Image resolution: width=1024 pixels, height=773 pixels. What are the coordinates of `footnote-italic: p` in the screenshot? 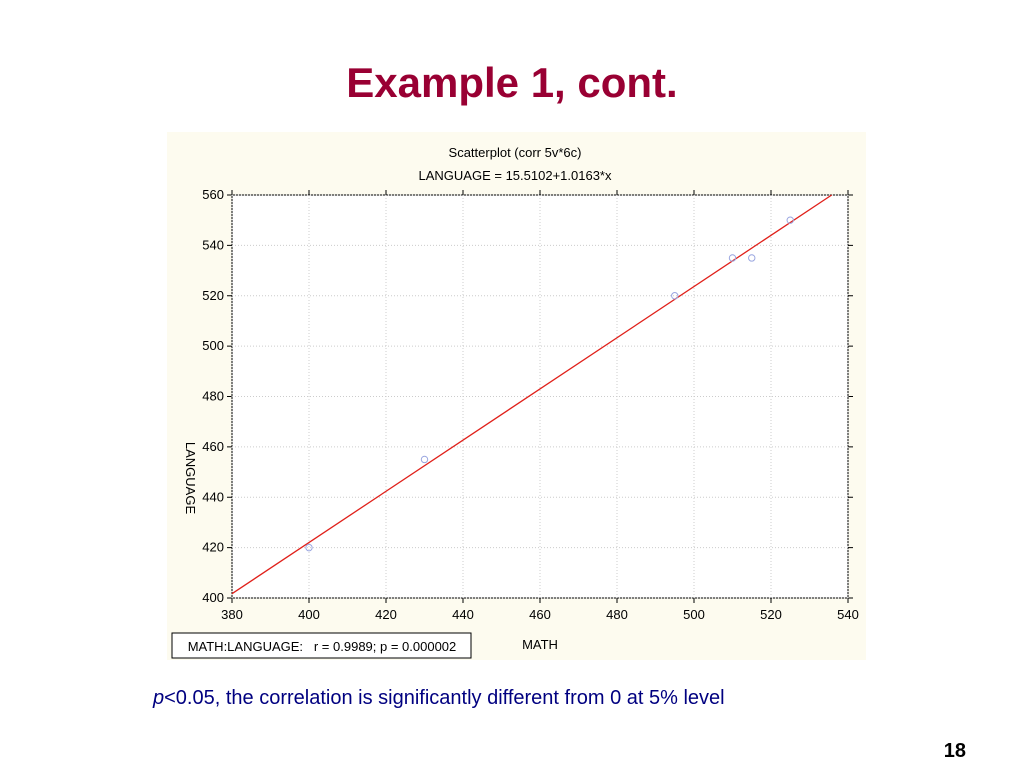 It's located at (158, 698).